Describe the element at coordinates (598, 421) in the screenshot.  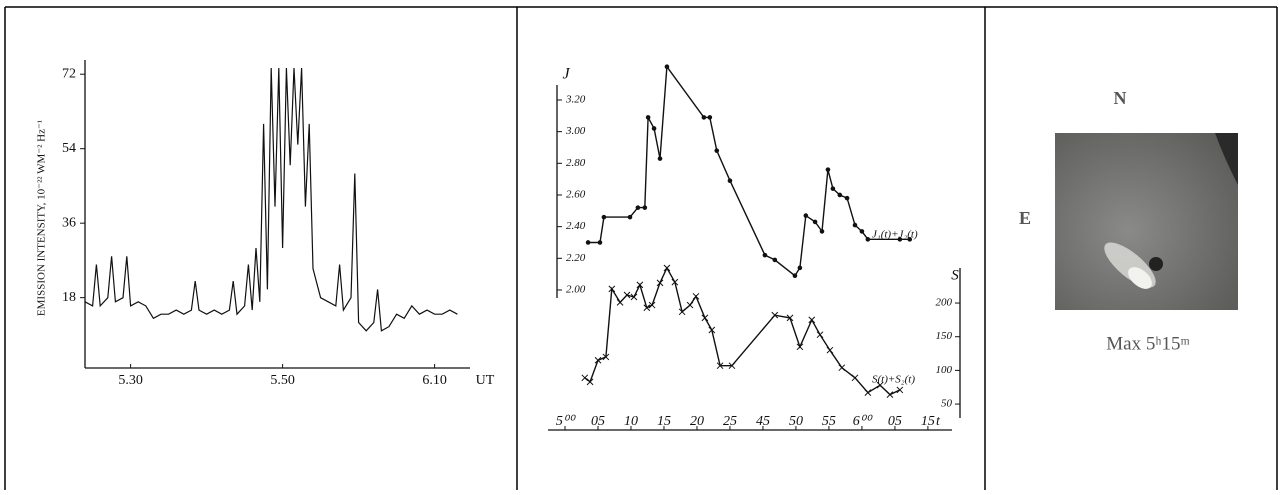
I see `x-tick-label: 05` at that location.